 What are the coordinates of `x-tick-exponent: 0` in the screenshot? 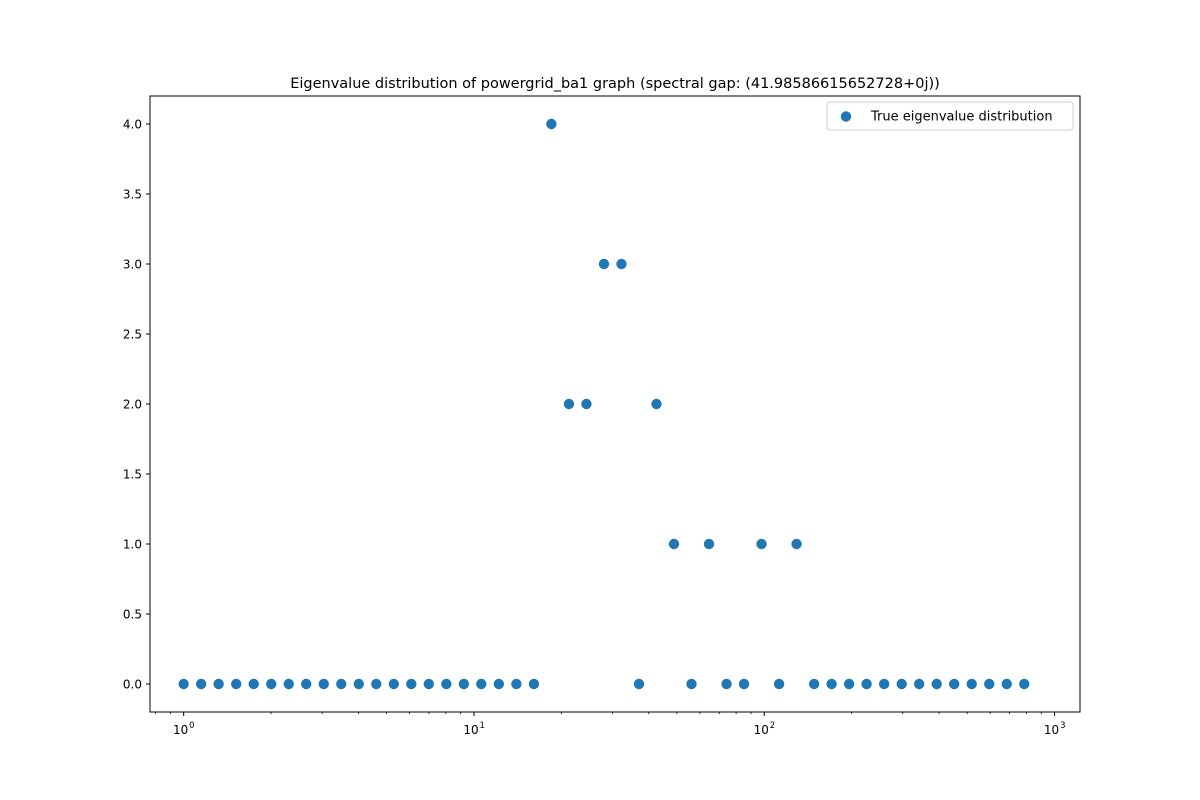 It's located at (191, 726).